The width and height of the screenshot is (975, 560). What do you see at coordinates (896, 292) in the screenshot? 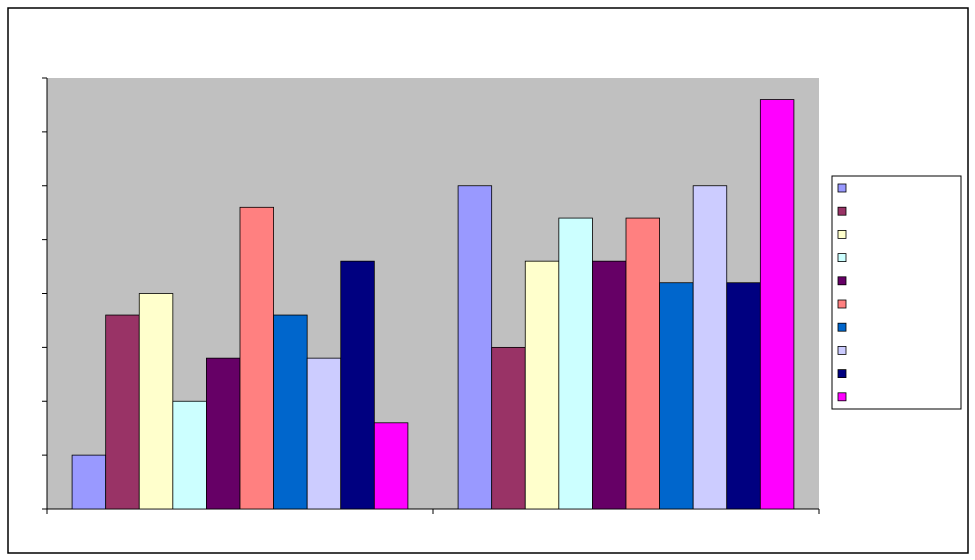
I see `legend` at bounding box center [896, 292].